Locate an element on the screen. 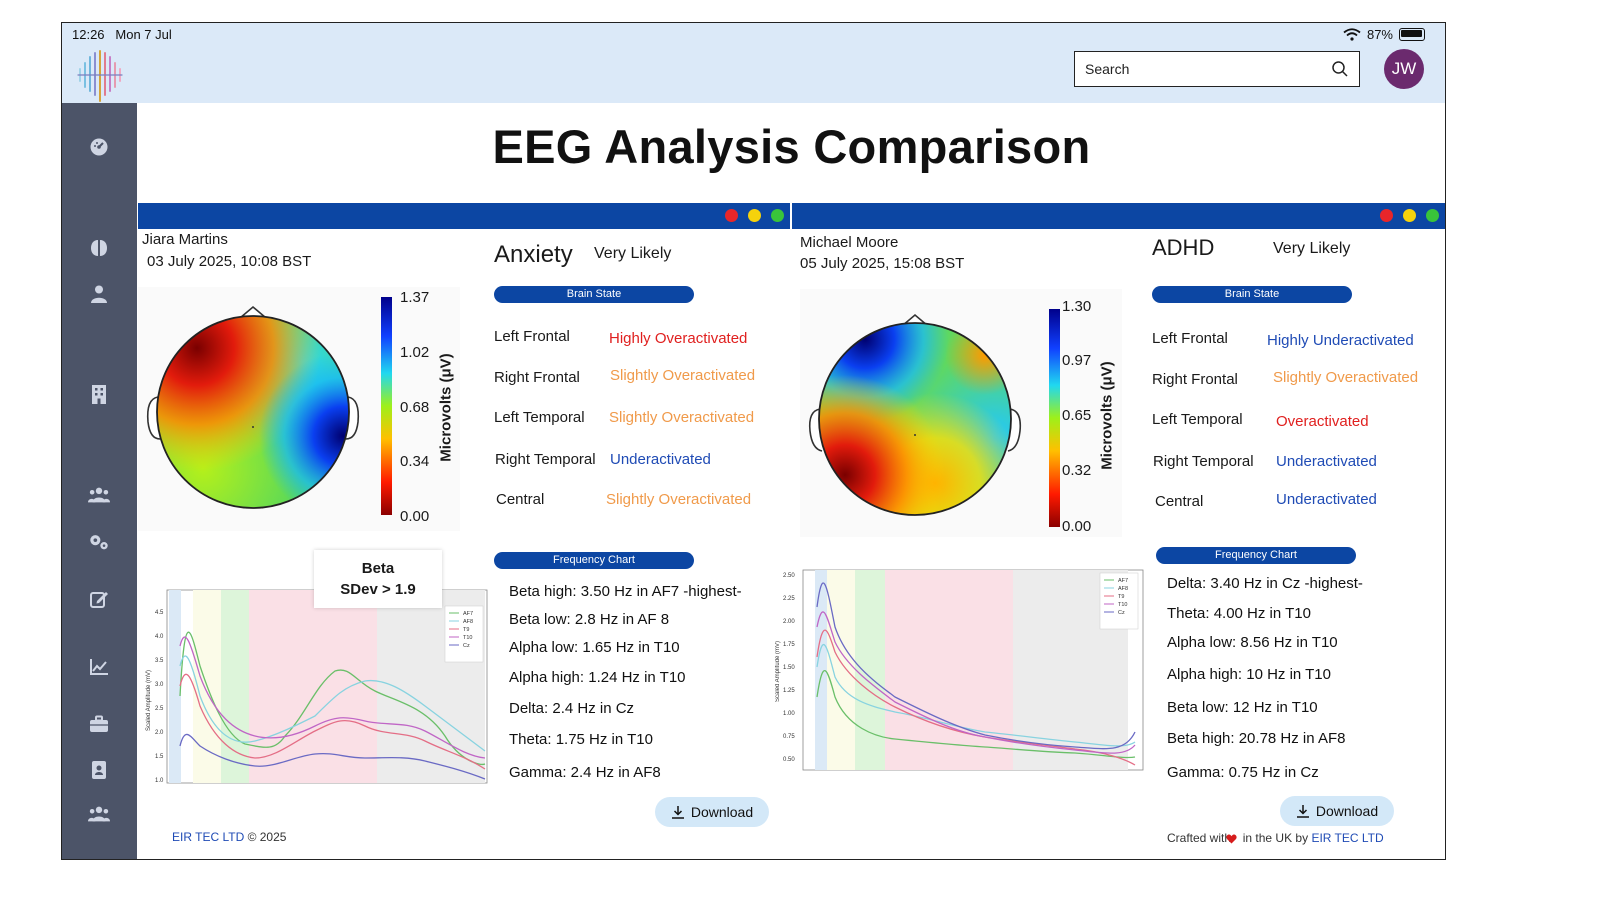 The width and height of the screenshot is (1600, 900). edit-icon is located at coordinates (99, 599).